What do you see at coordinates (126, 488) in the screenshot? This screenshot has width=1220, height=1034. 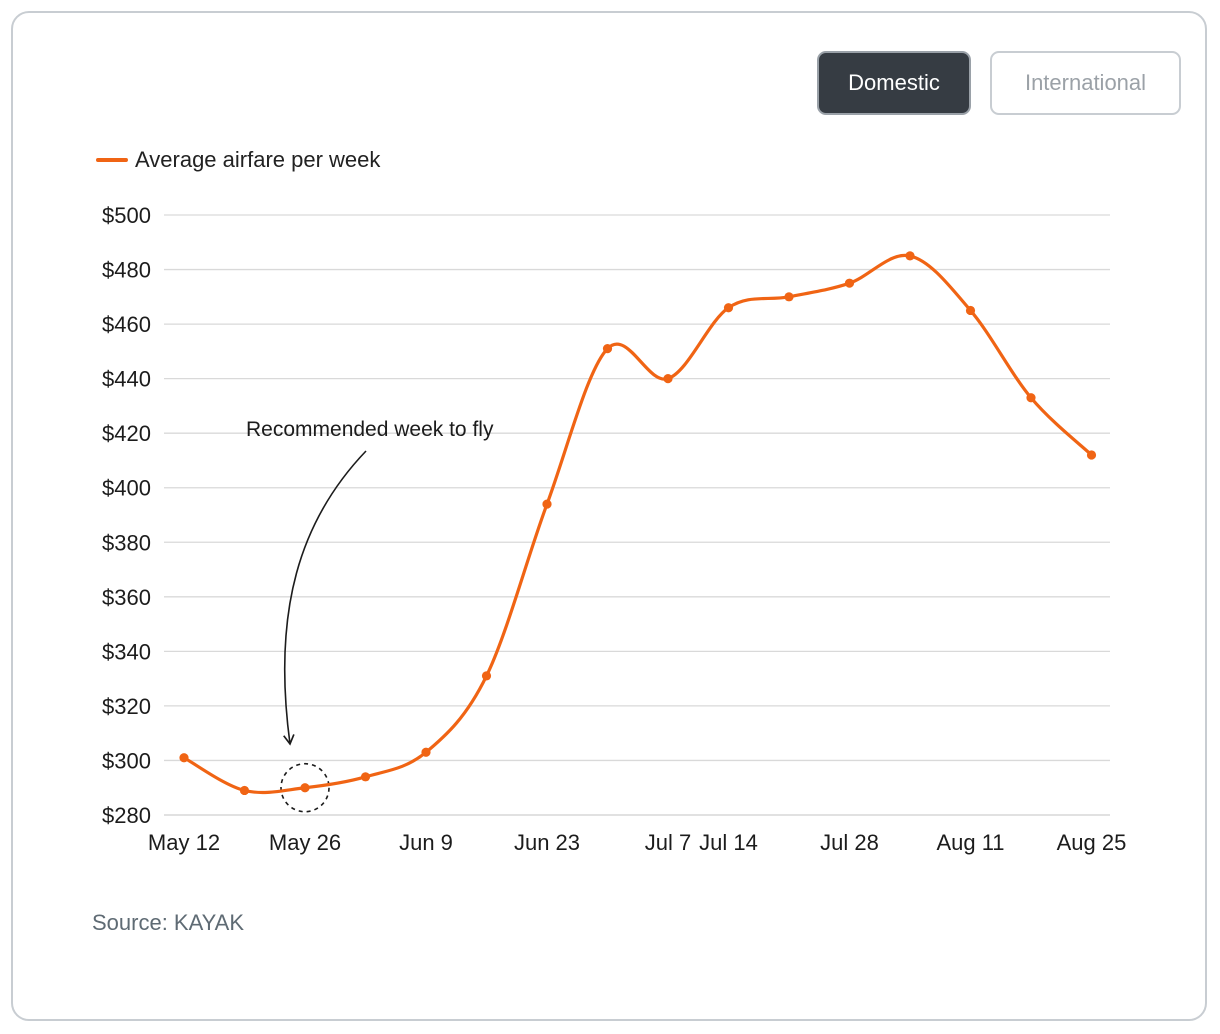 I see `y-tick-label: $400` at bounding box center [126, 488].